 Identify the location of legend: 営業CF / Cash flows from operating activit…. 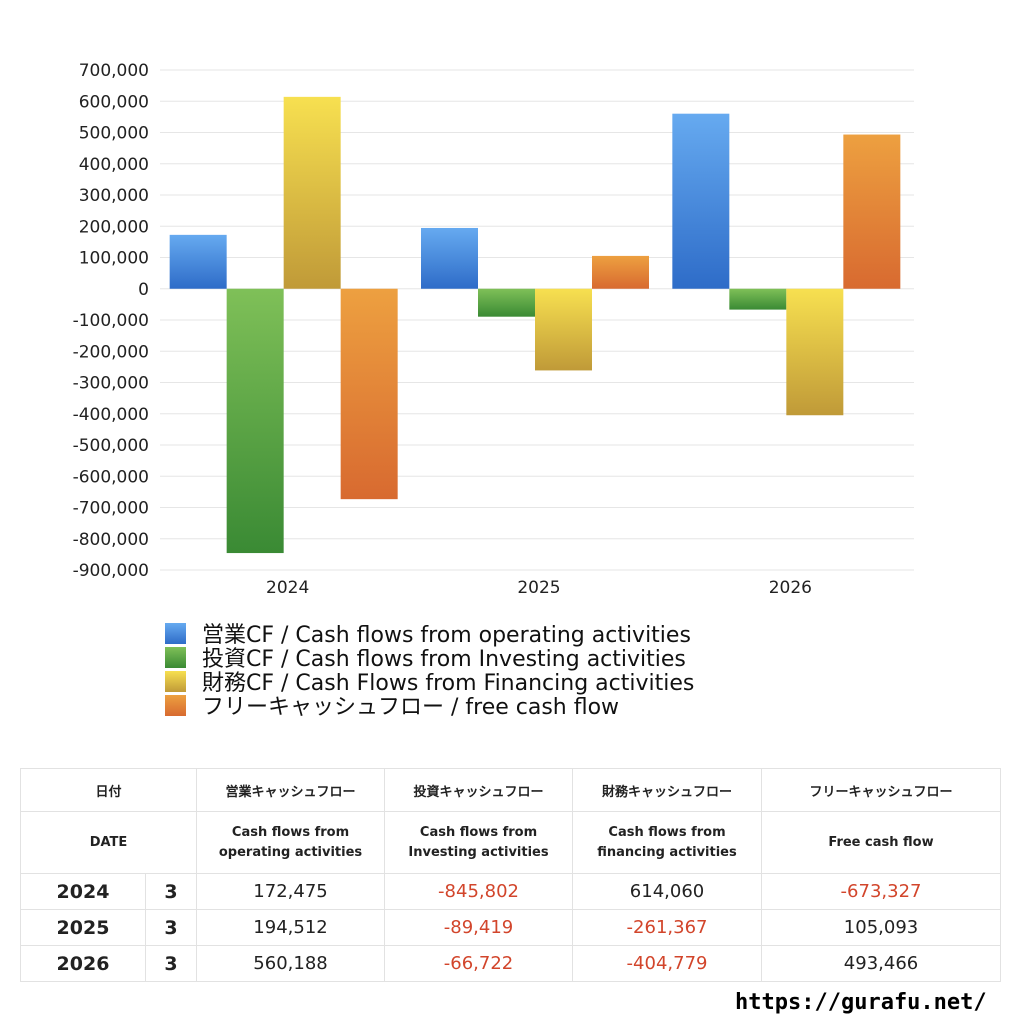
(429, 670).